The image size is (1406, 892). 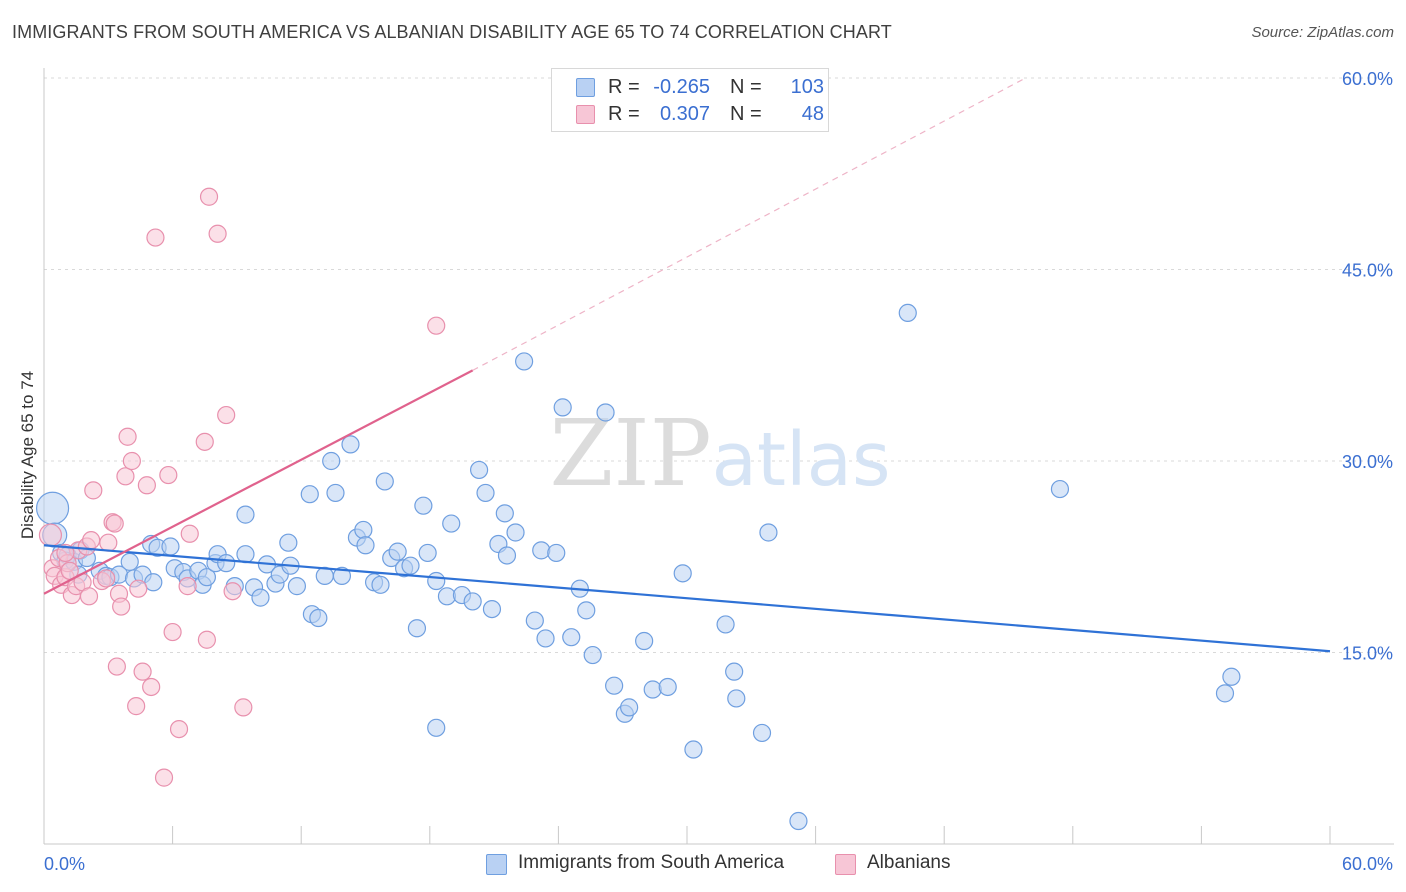 I want to click on y-tick-label: 30.0%, so click(x=1367, y=462).